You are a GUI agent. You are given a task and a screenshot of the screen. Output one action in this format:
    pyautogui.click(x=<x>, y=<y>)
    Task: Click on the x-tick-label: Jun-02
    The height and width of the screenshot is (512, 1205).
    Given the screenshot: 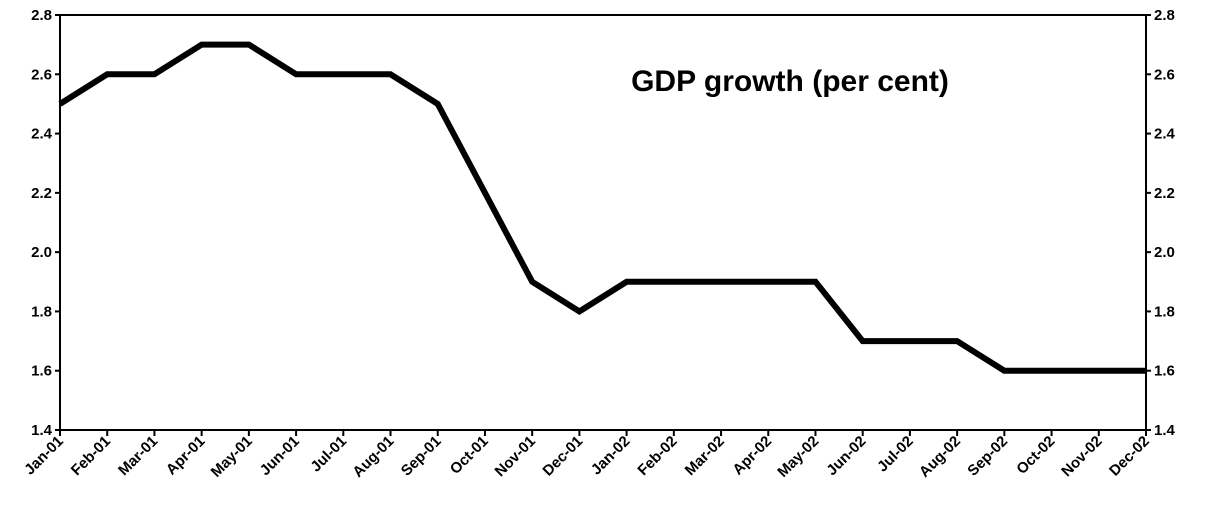 What is the action you would take?
    pyautogui.click(x=846, y=456)
    